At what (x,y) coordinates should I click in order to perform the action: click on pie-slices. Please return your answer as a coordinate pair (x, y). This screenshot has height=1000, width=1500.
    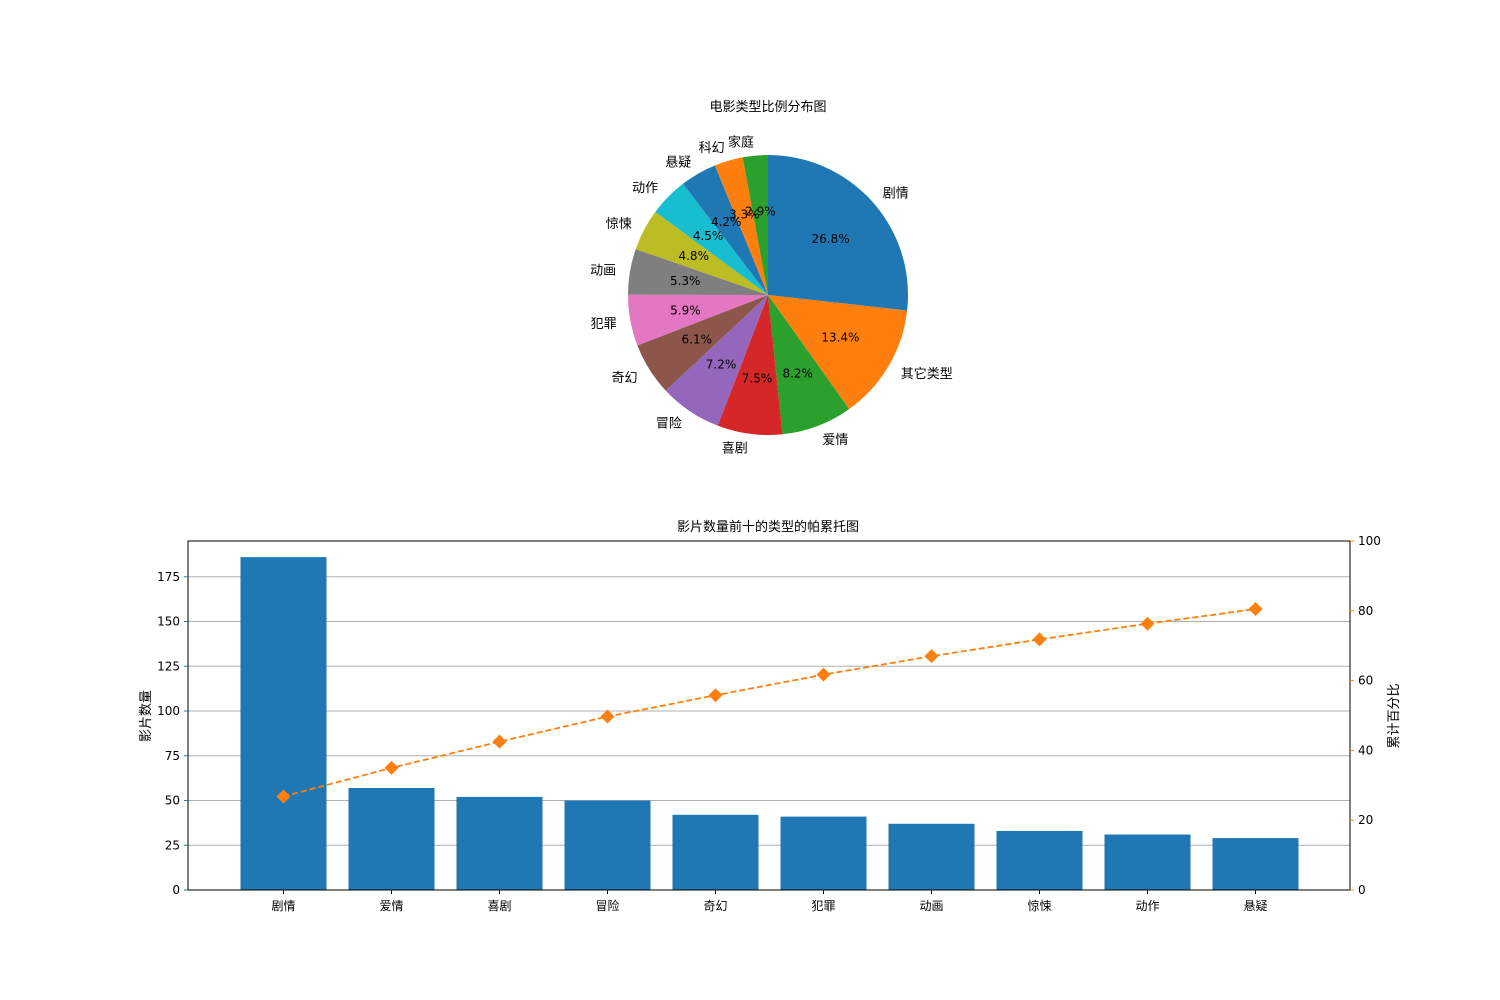
    Looking at the image, I should click on (767, 295).